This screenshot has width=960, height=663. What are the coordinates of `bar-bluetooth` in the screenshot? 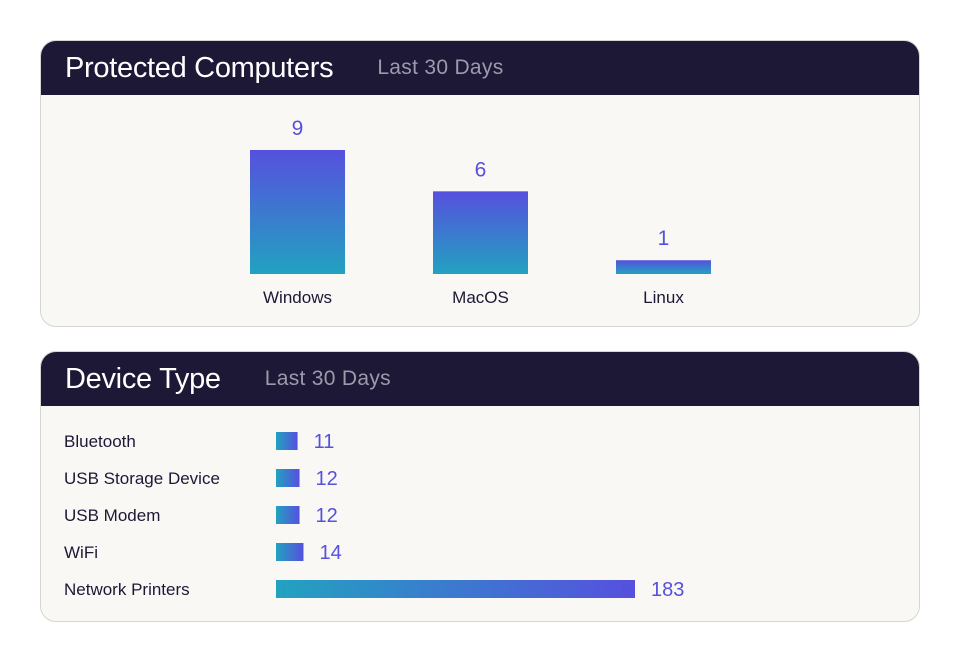 It's located at (287, 441).